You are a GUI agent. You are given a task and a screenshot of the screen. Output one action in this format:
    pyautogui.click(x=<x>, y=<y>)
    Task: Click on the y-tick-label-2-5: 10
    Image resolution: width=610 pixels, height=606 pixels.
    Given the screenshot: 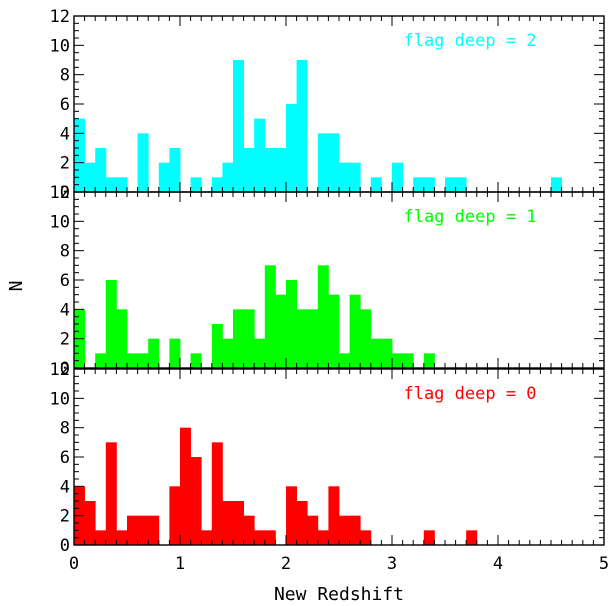 What is the action you would take?
    pyautogui.click(x=60, y=399)
    